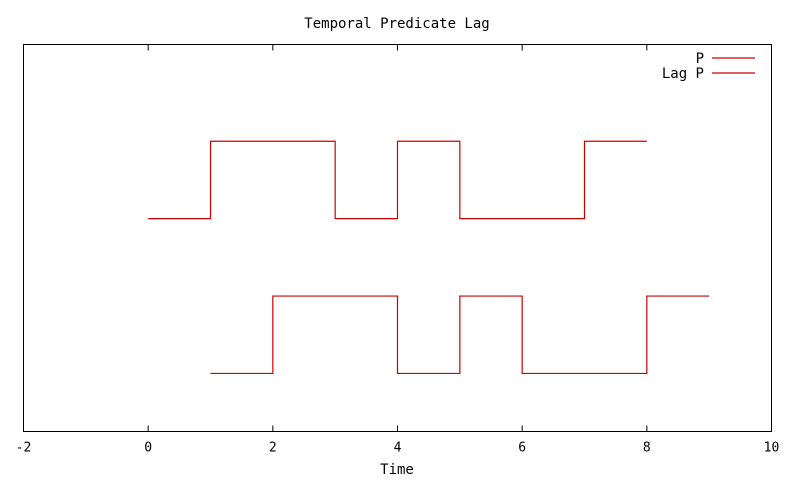 This screenshot has width=800, height=480. What do you see at coordinates (700, 59) in the screenshot?
I see `legend-label: P` at bounding box center [700, 59].